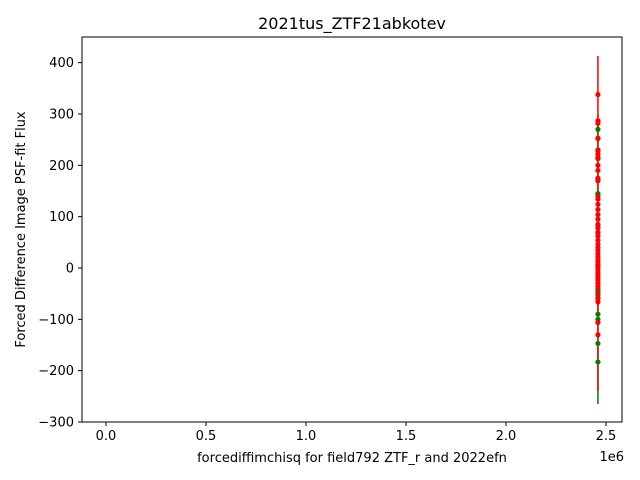 The image size is (640, 480). What do you see at coordinates (352, 24) in the screenshot?
I see `chart-title: 2021tus_ZTF21abkotev` at bounding box center [352, 24].